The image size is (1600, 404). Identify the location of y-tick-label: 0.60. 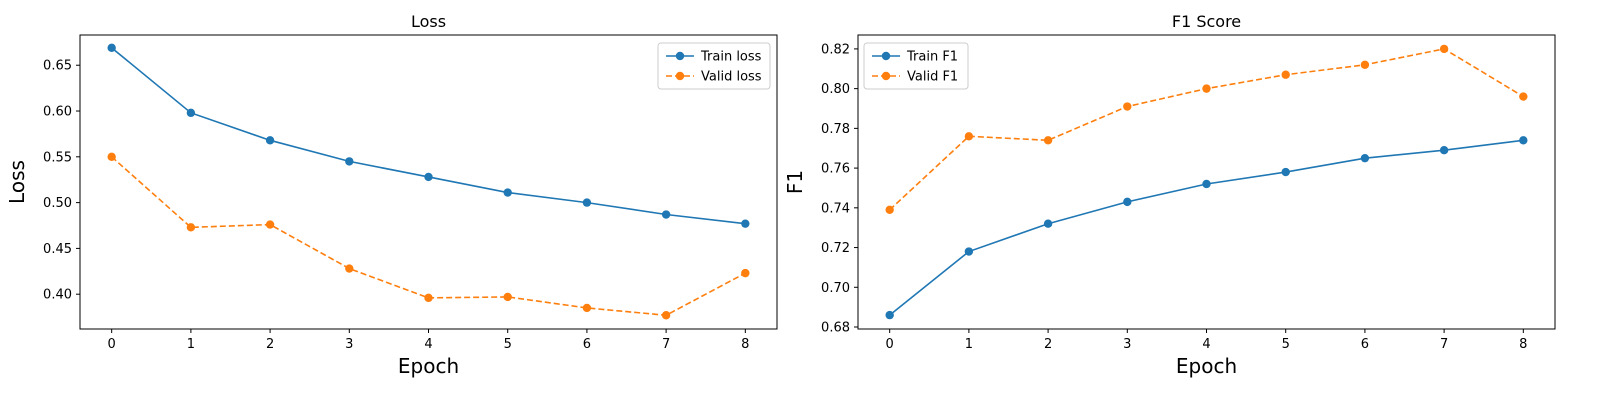
(57, 112).